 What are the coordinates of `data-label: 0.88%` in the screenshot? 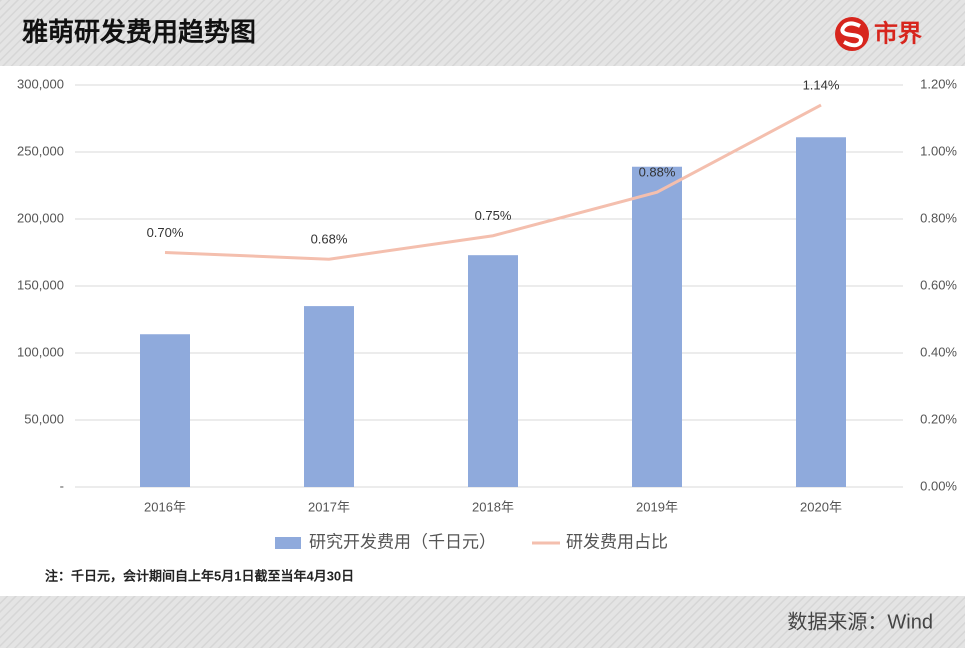 It's located at (657, 172).